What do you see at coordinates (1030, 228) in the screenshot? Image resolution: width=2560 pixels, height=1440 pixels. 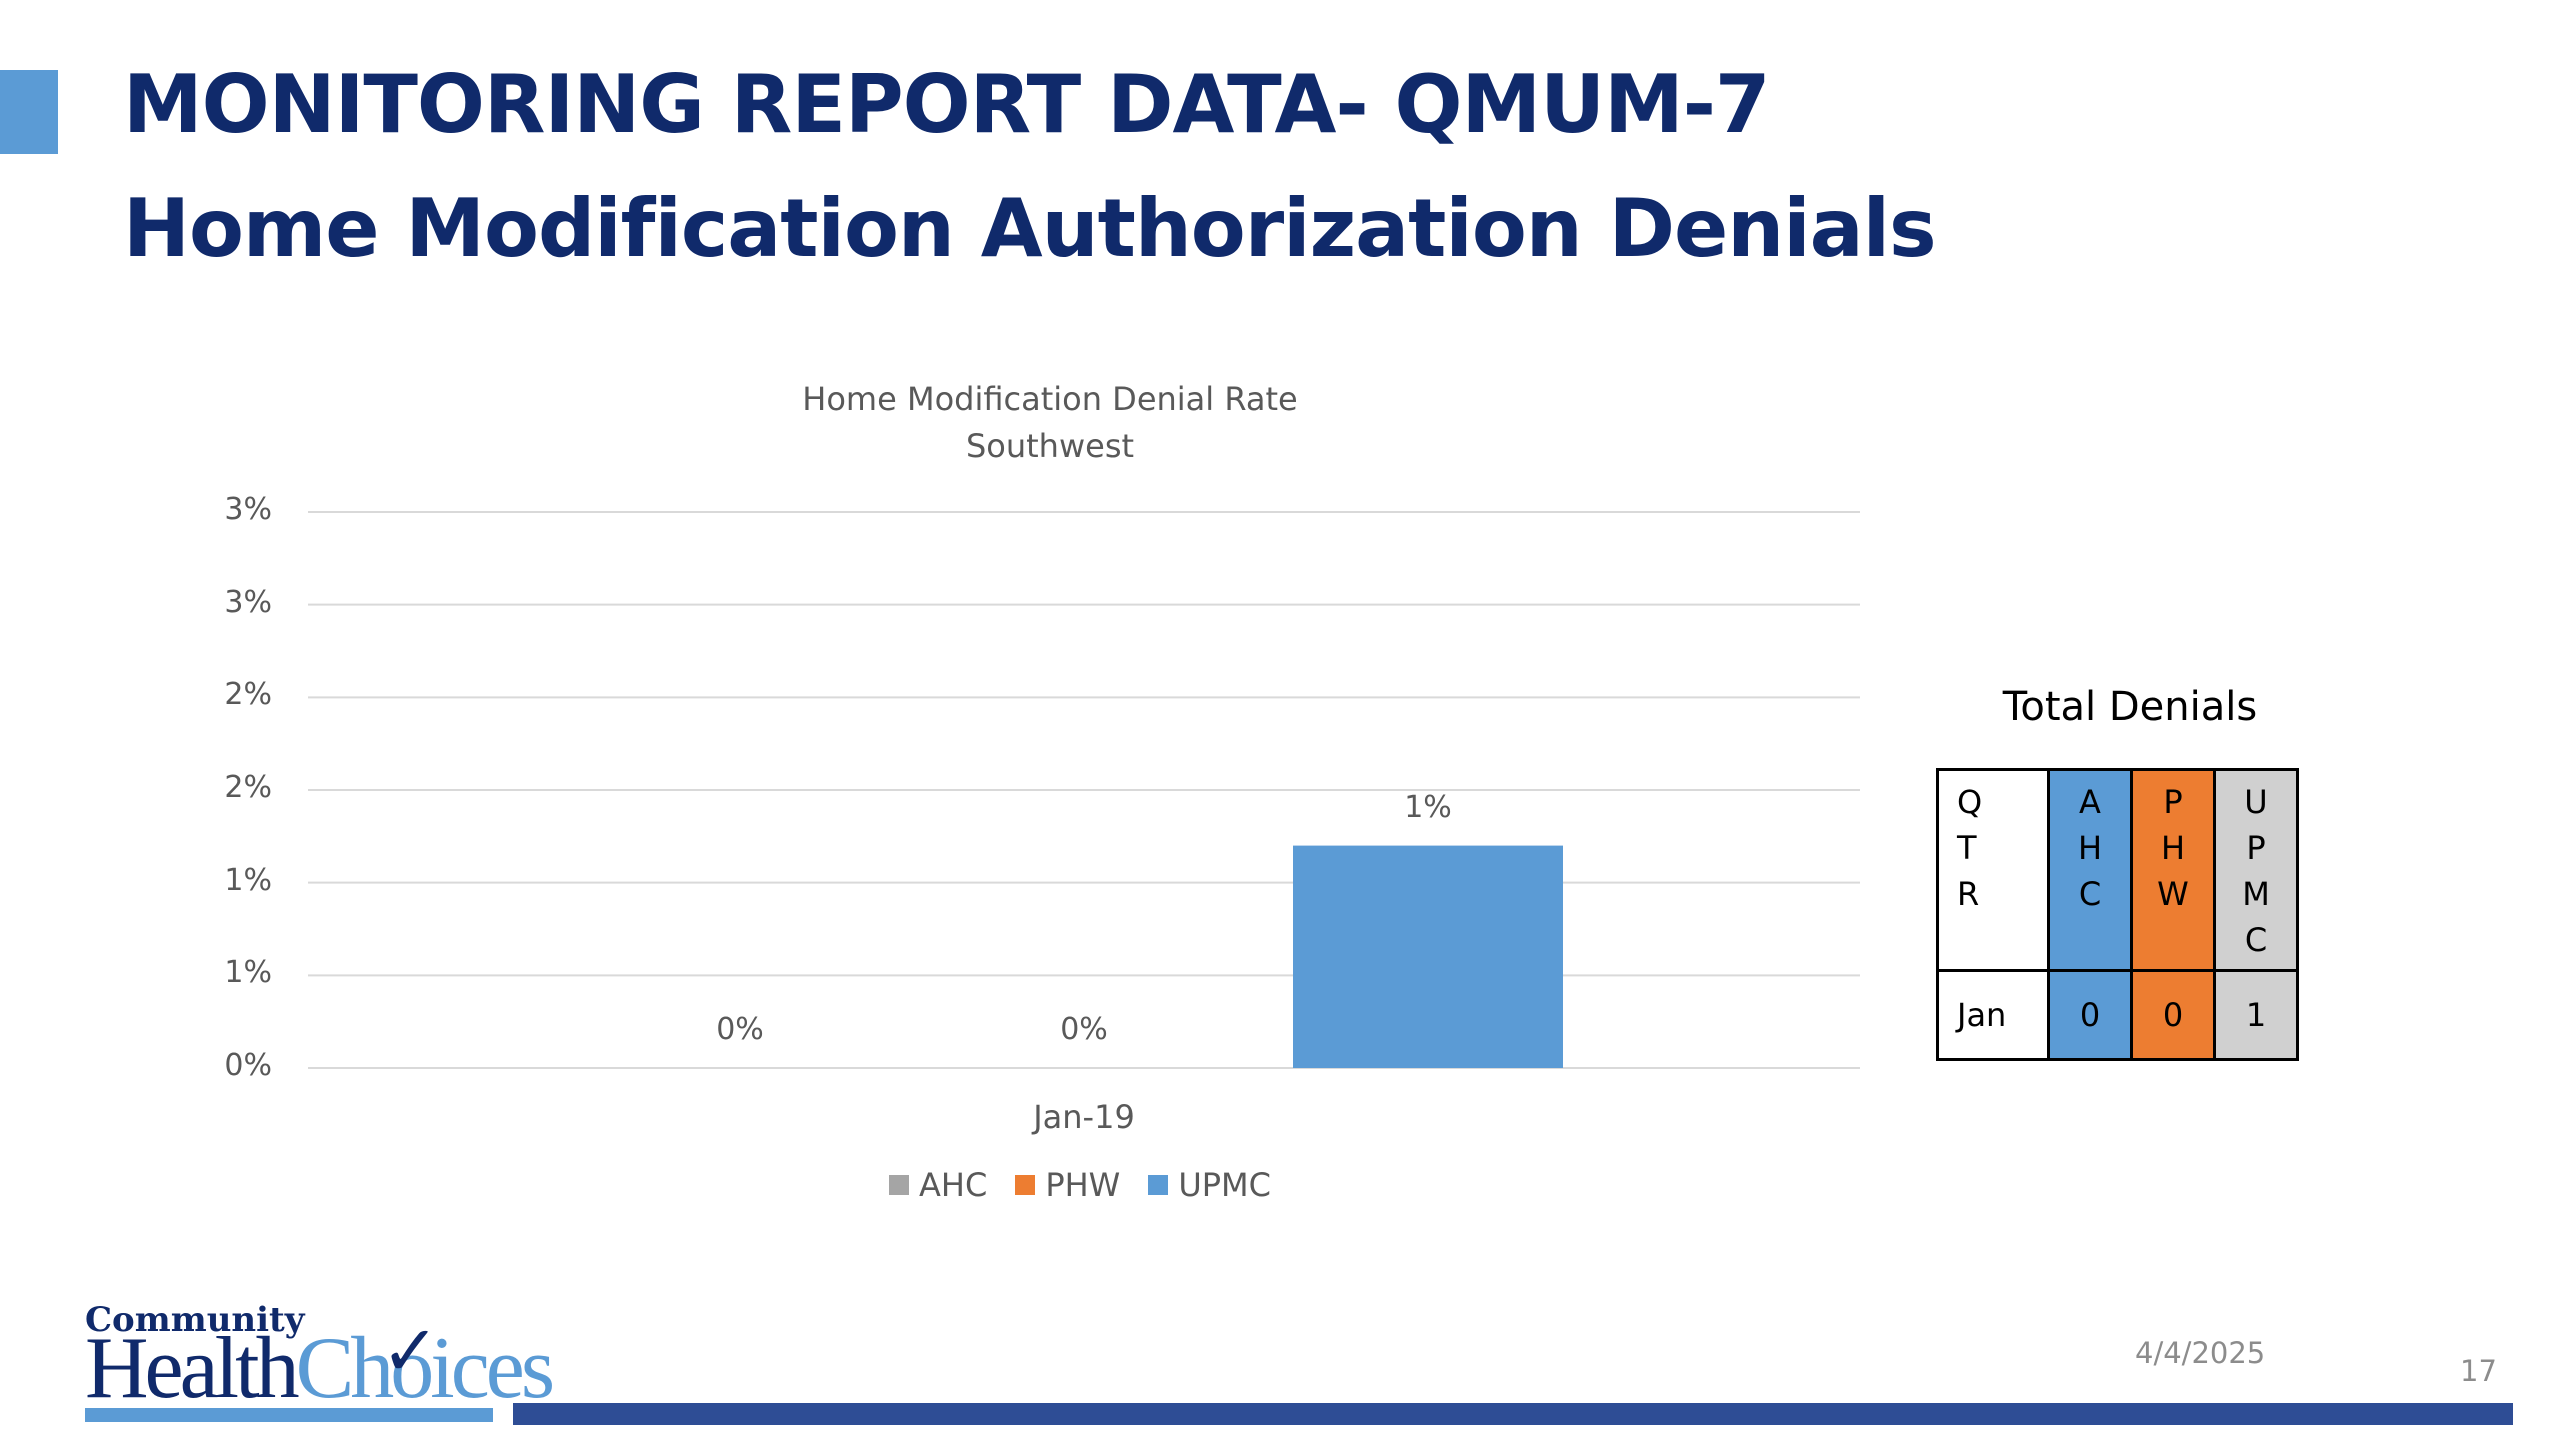 I see `slide-subtitle: Home Modification Authorization Denials` at bounding box center [1030, 228].